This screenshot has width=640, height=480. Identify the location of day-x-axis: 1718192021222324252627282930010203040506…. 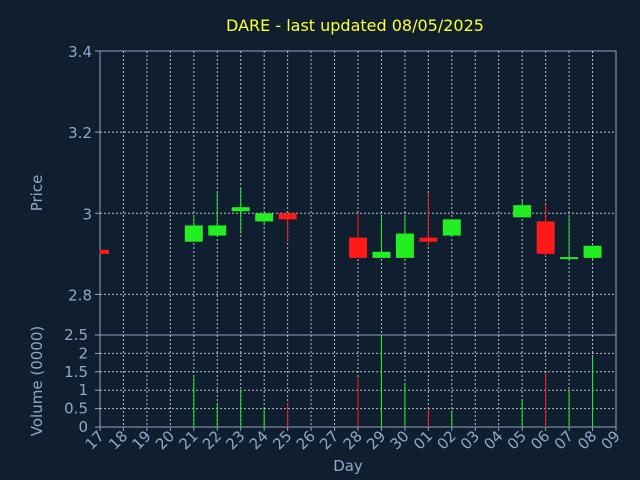
(353, 440).